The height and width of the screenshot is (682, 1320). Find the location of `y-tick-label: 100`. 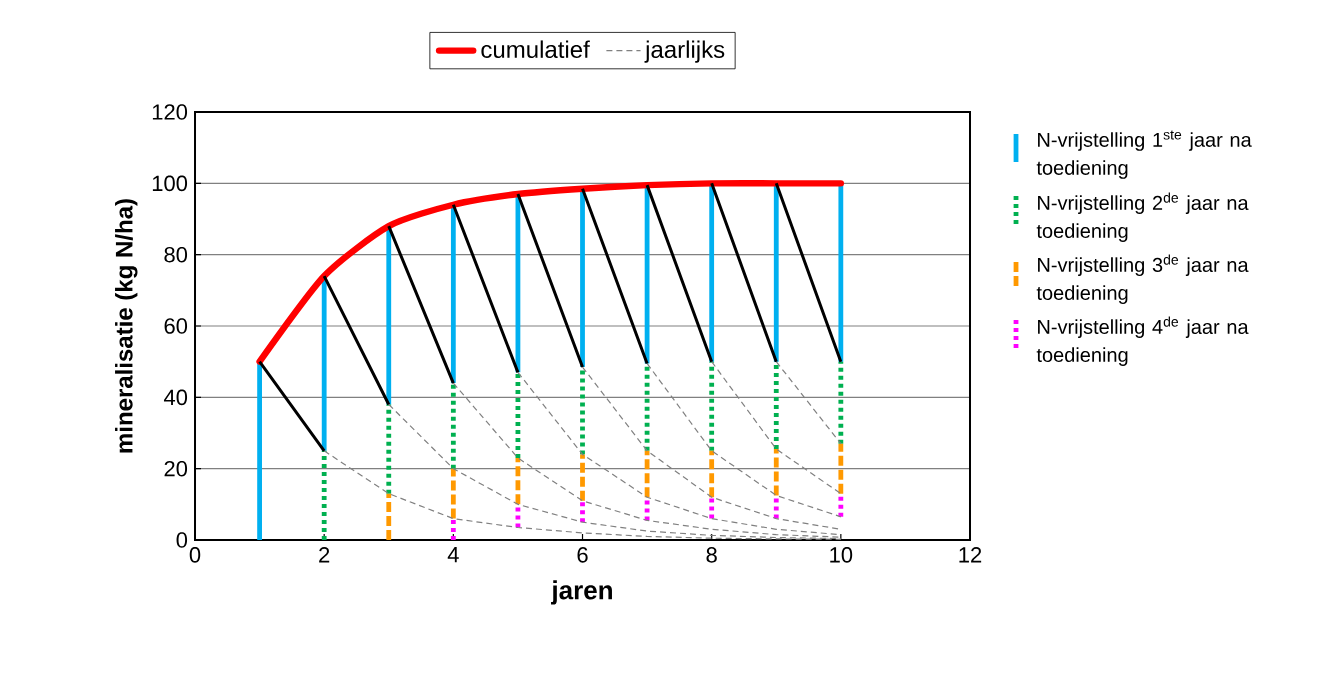

y-tick-label: 100 is located at coordinates (170, 183).